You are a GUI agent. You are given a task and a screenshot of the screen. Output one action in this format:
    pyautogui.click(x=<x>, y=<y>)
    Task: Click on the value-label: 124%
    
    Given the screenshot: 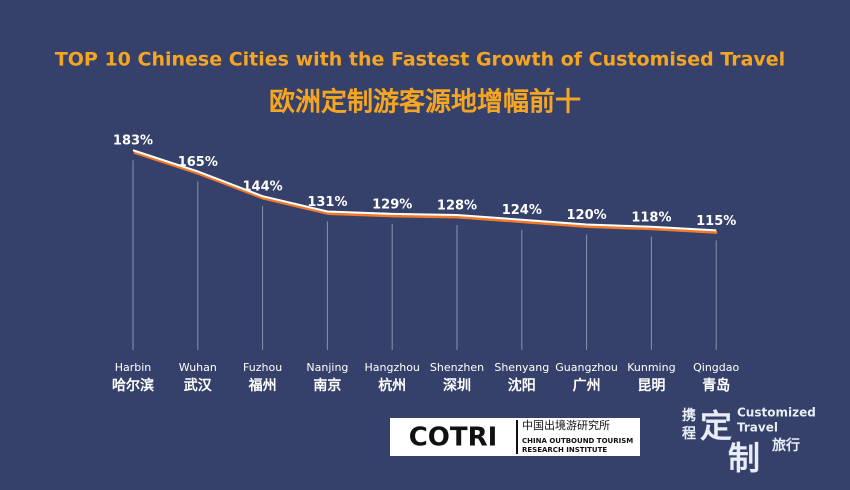 What is the action you would take?
    pyautogui.click(x=522, y=210)
    